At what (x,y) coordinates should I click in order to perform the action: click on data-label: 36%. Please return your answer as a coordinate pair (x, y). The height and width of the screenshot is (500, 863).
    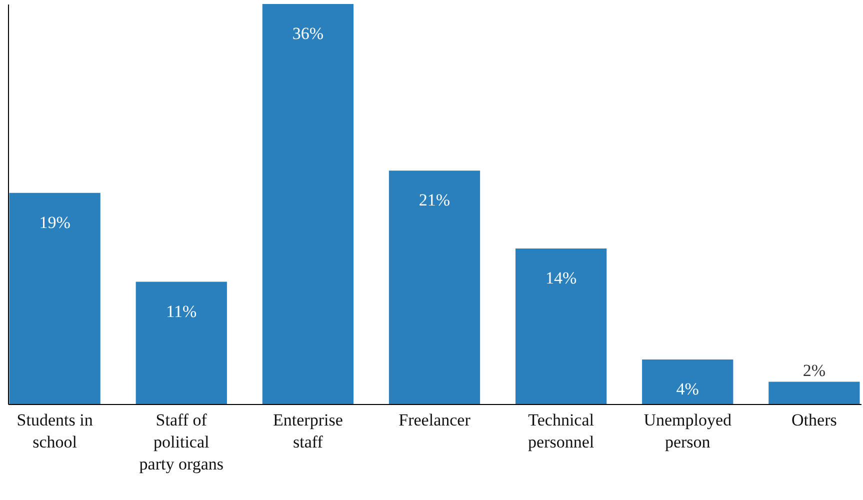
    Looking at the image, I should click on (308, 33).